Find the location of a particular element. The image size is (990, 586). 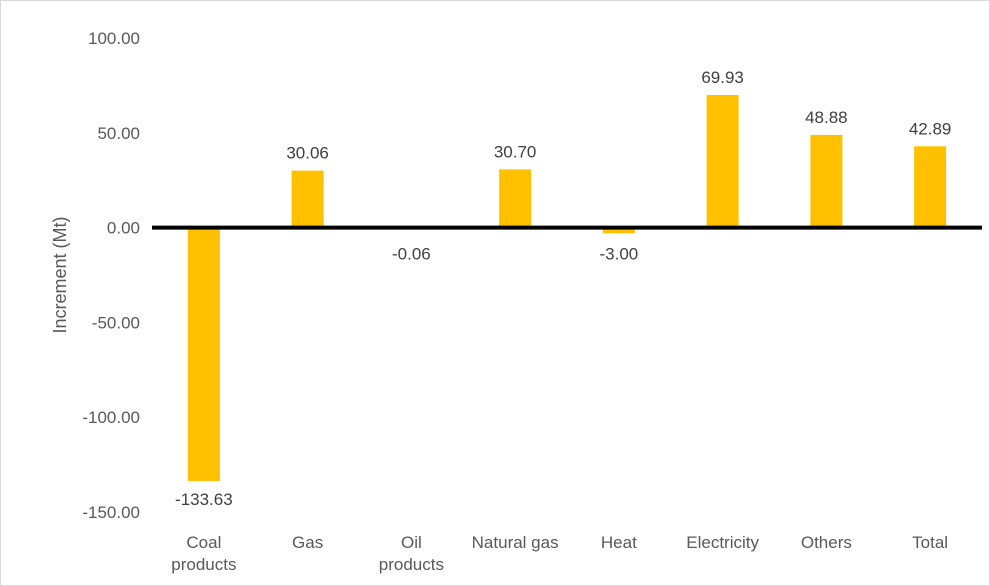

y-tick-label: 0.00 is located at coordinates (123, 228).